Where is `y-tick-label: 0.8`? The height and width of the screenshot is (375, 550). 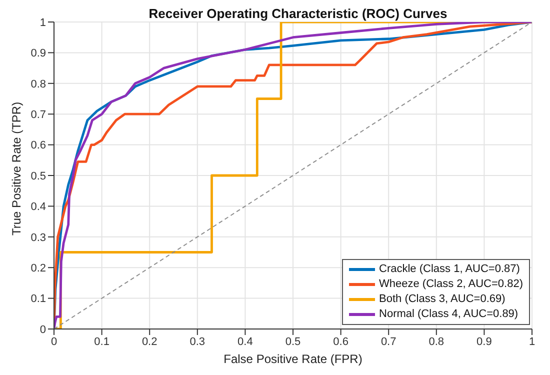 y-tick-label: 0.8 is located at coordinates (38, 84).